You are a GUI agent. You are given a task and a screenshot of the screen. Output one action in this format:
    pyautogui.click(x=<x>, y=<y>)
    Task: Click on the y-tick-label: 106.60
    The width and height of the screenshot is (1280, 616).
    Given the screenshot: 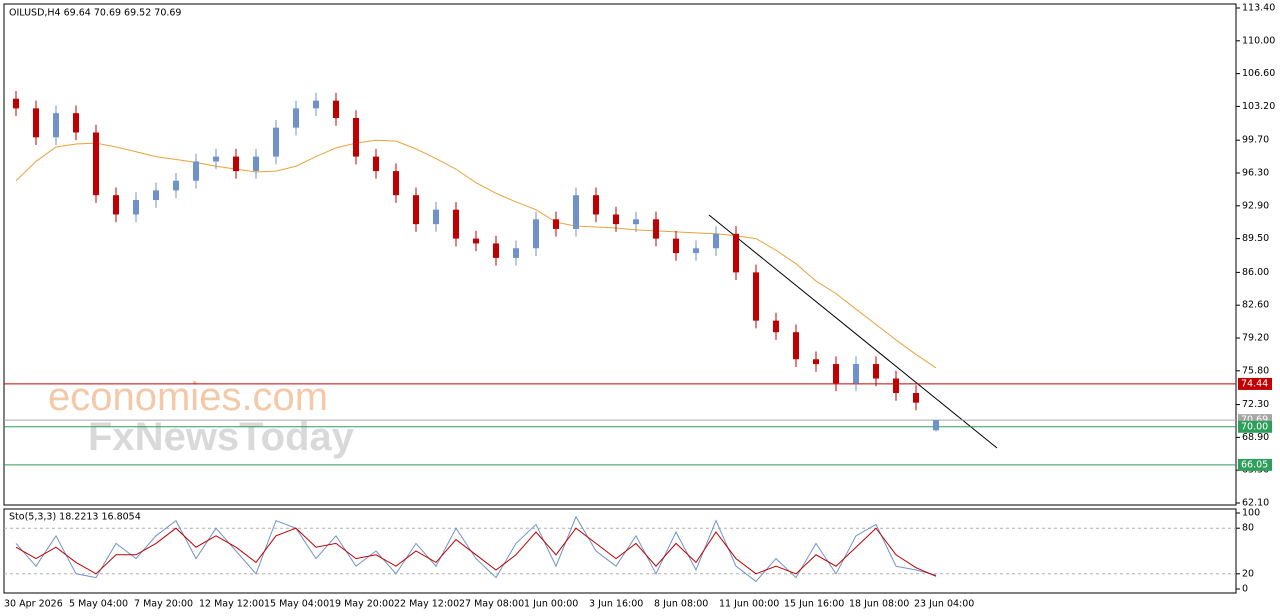 What is the action you would take?
    pyautogui.click(x=1258, y=73)
    